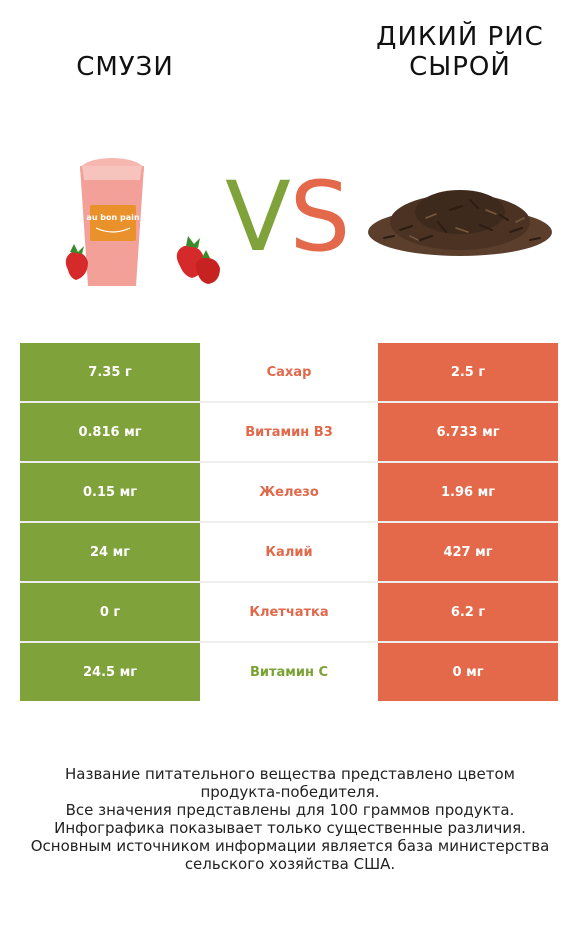 This screenshot has height=934, width=580. Describe the element at coordinates (460, 37) in the screenshot. I see `right-product-title-line1: ДИКИЙ РИС` at that location.